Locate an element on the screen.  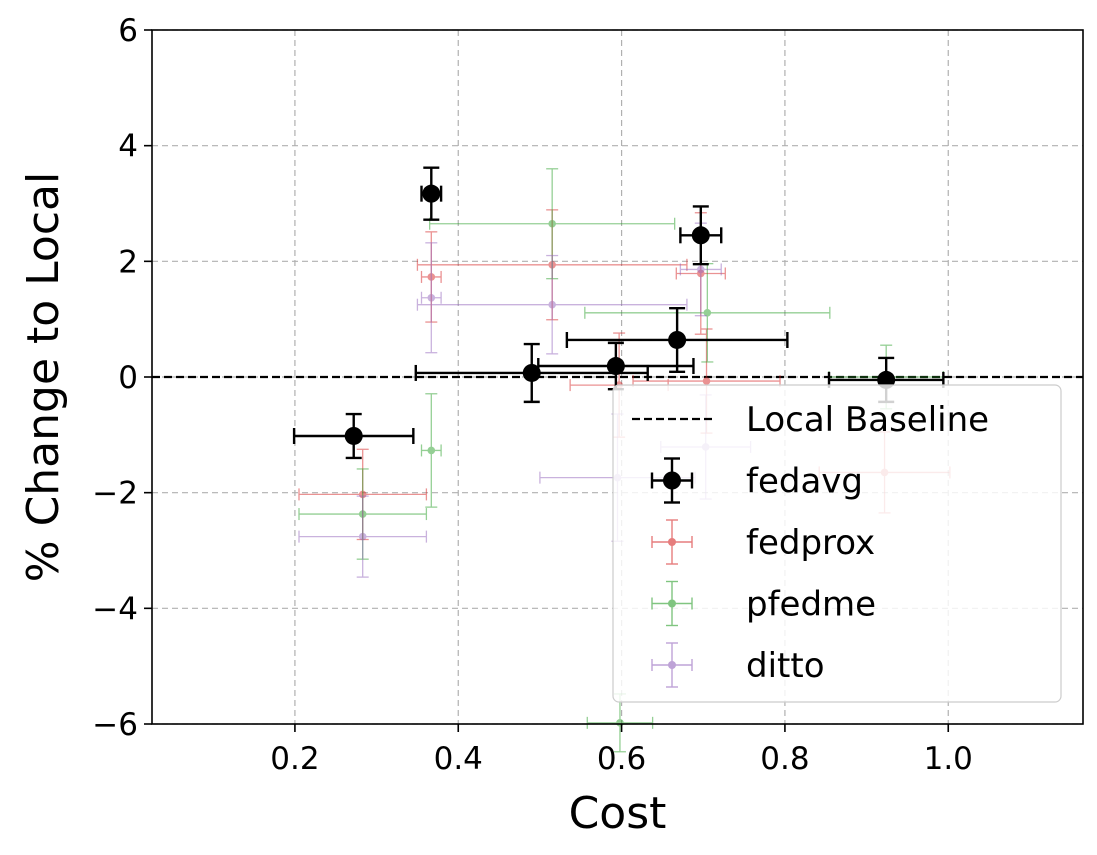
y-tick-label: 0 is located at coordinates (128, 378).